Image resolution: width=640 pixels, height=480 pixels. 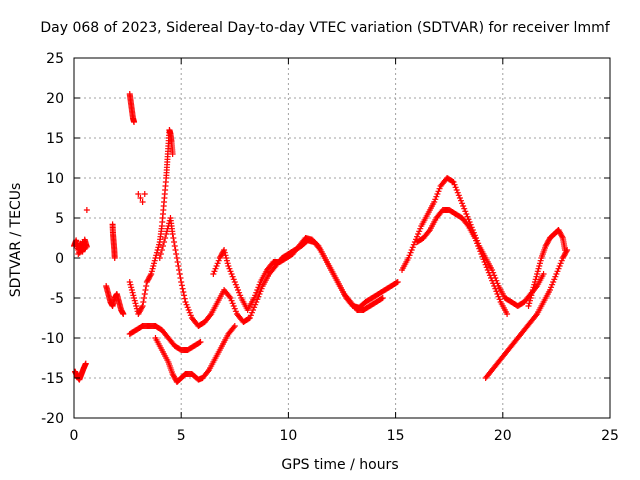 What do you see at coordinates (115, 300) in the screenshot?
I see `series-low-a` at bounding box center [115, 300].